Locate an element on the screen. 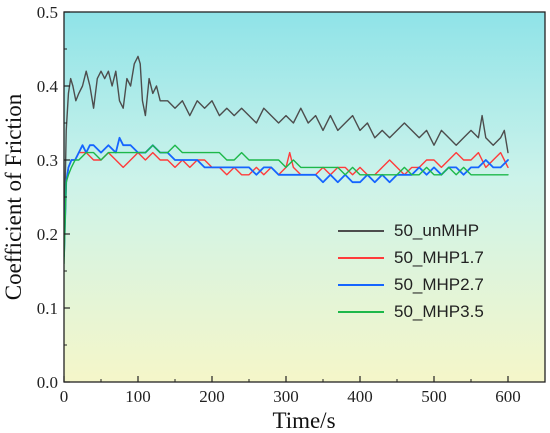  x-axis-title: Time/s is located at coordinates (303, 420).